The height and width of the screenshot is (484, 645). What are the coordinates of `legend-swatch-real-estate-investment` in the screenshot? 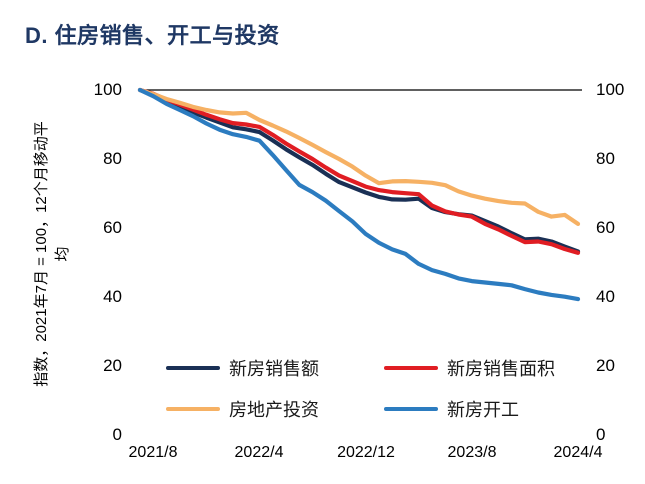 It's located at (193, 409).